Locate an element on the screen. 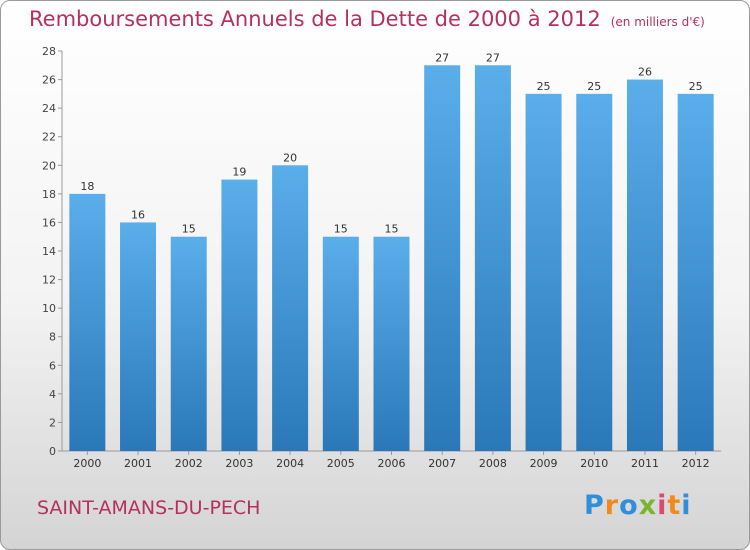  city-name: SAINT-AMANS-DU-PECH is located at coordinates (149, 508).